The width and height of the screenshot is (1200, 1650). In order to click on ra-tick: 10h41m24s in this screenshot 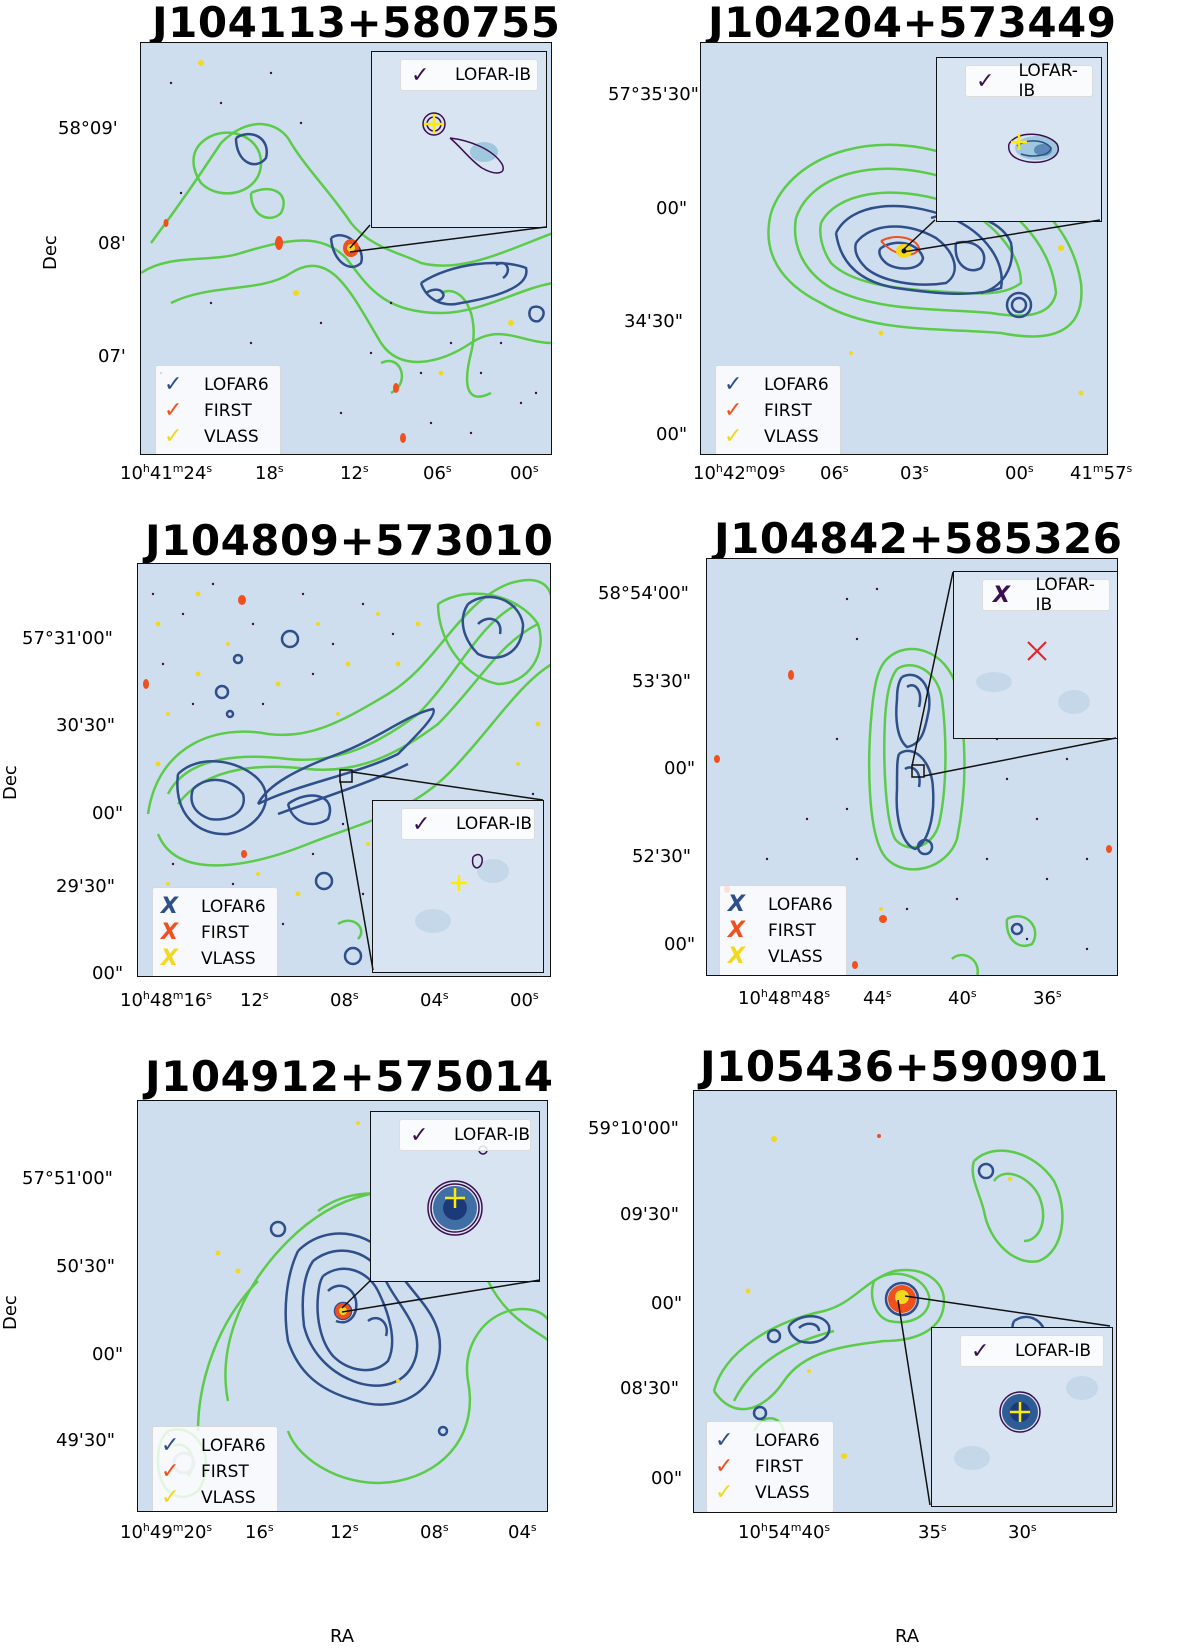, I will do `click(166, 473)`.